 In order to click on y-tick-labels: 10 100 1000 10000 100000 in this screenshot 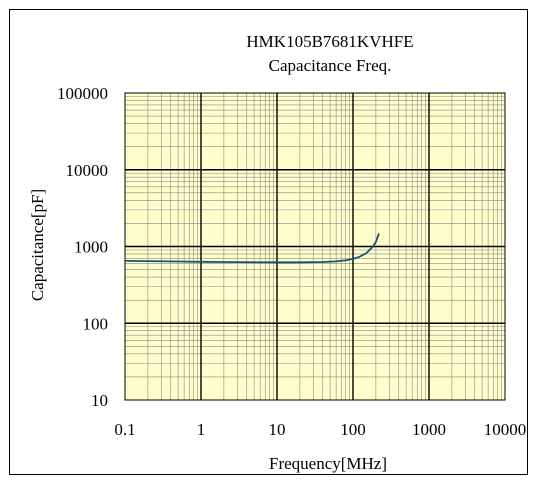, I will do `click(82, 247)`.